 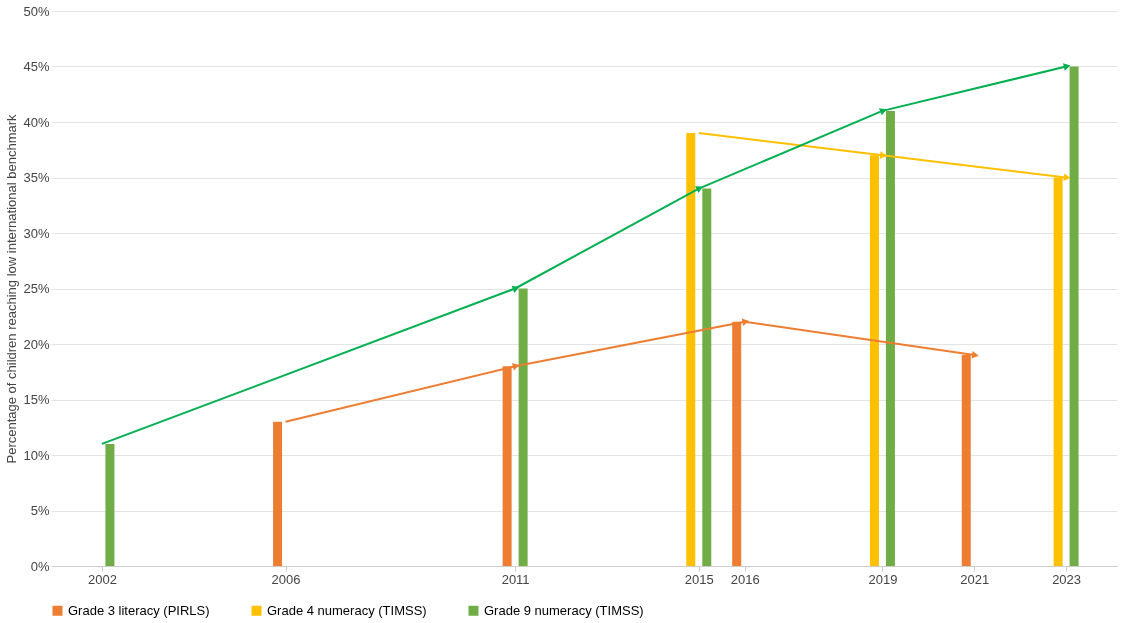 I want to click on y-tick-label: 10%, so click(x=36, y=455).